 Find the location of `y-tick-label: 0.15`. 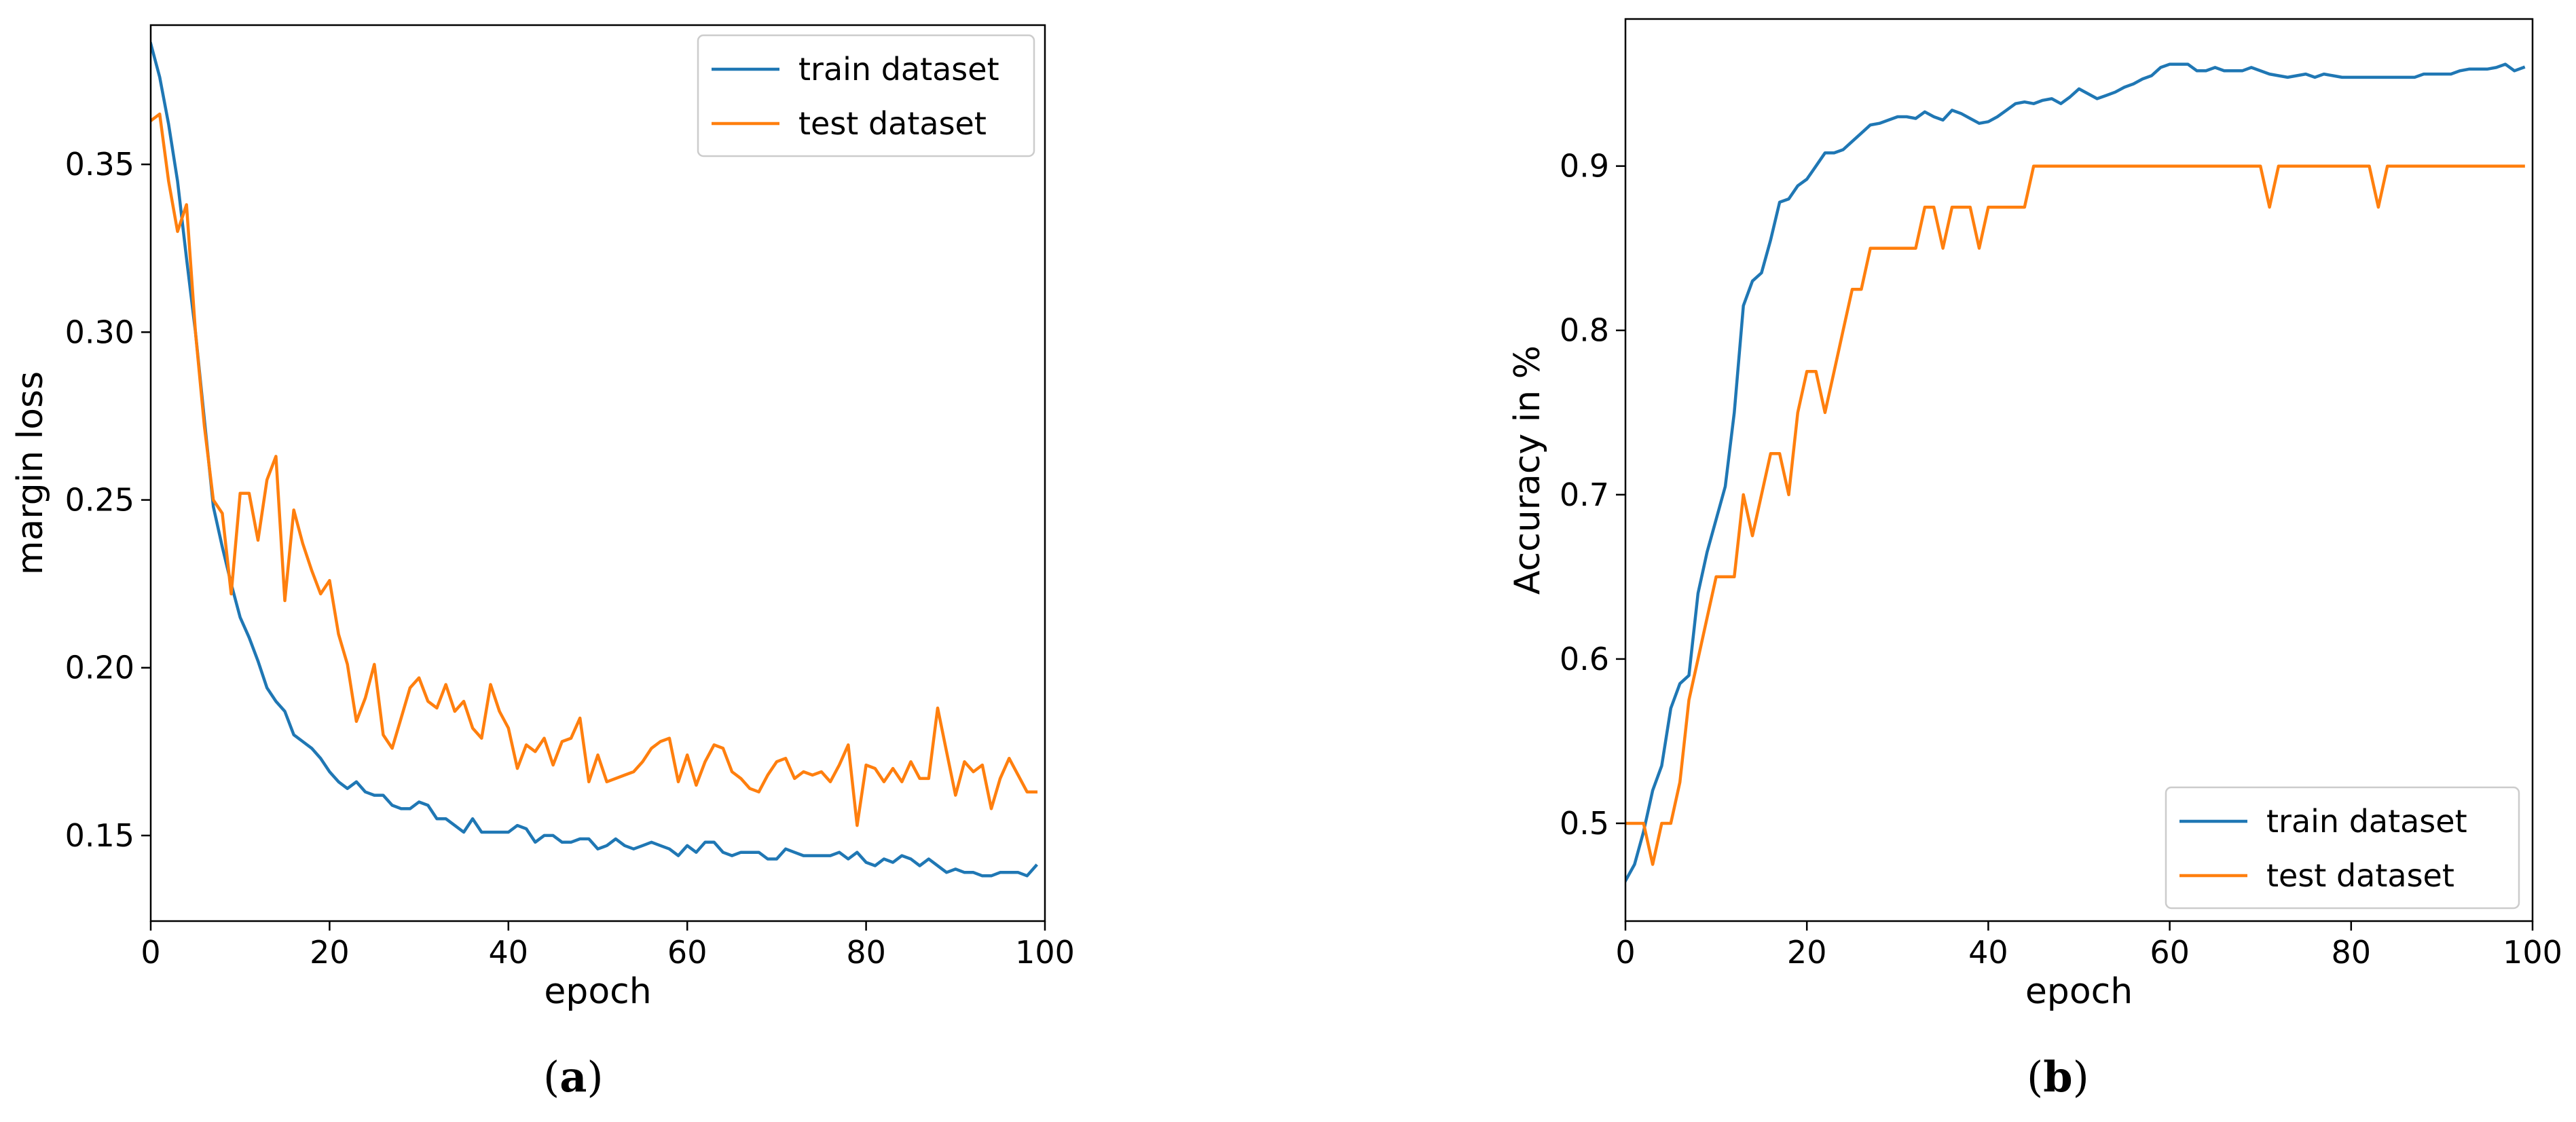

y-tick-label: 0.15 is located at coordinates (99, 835).